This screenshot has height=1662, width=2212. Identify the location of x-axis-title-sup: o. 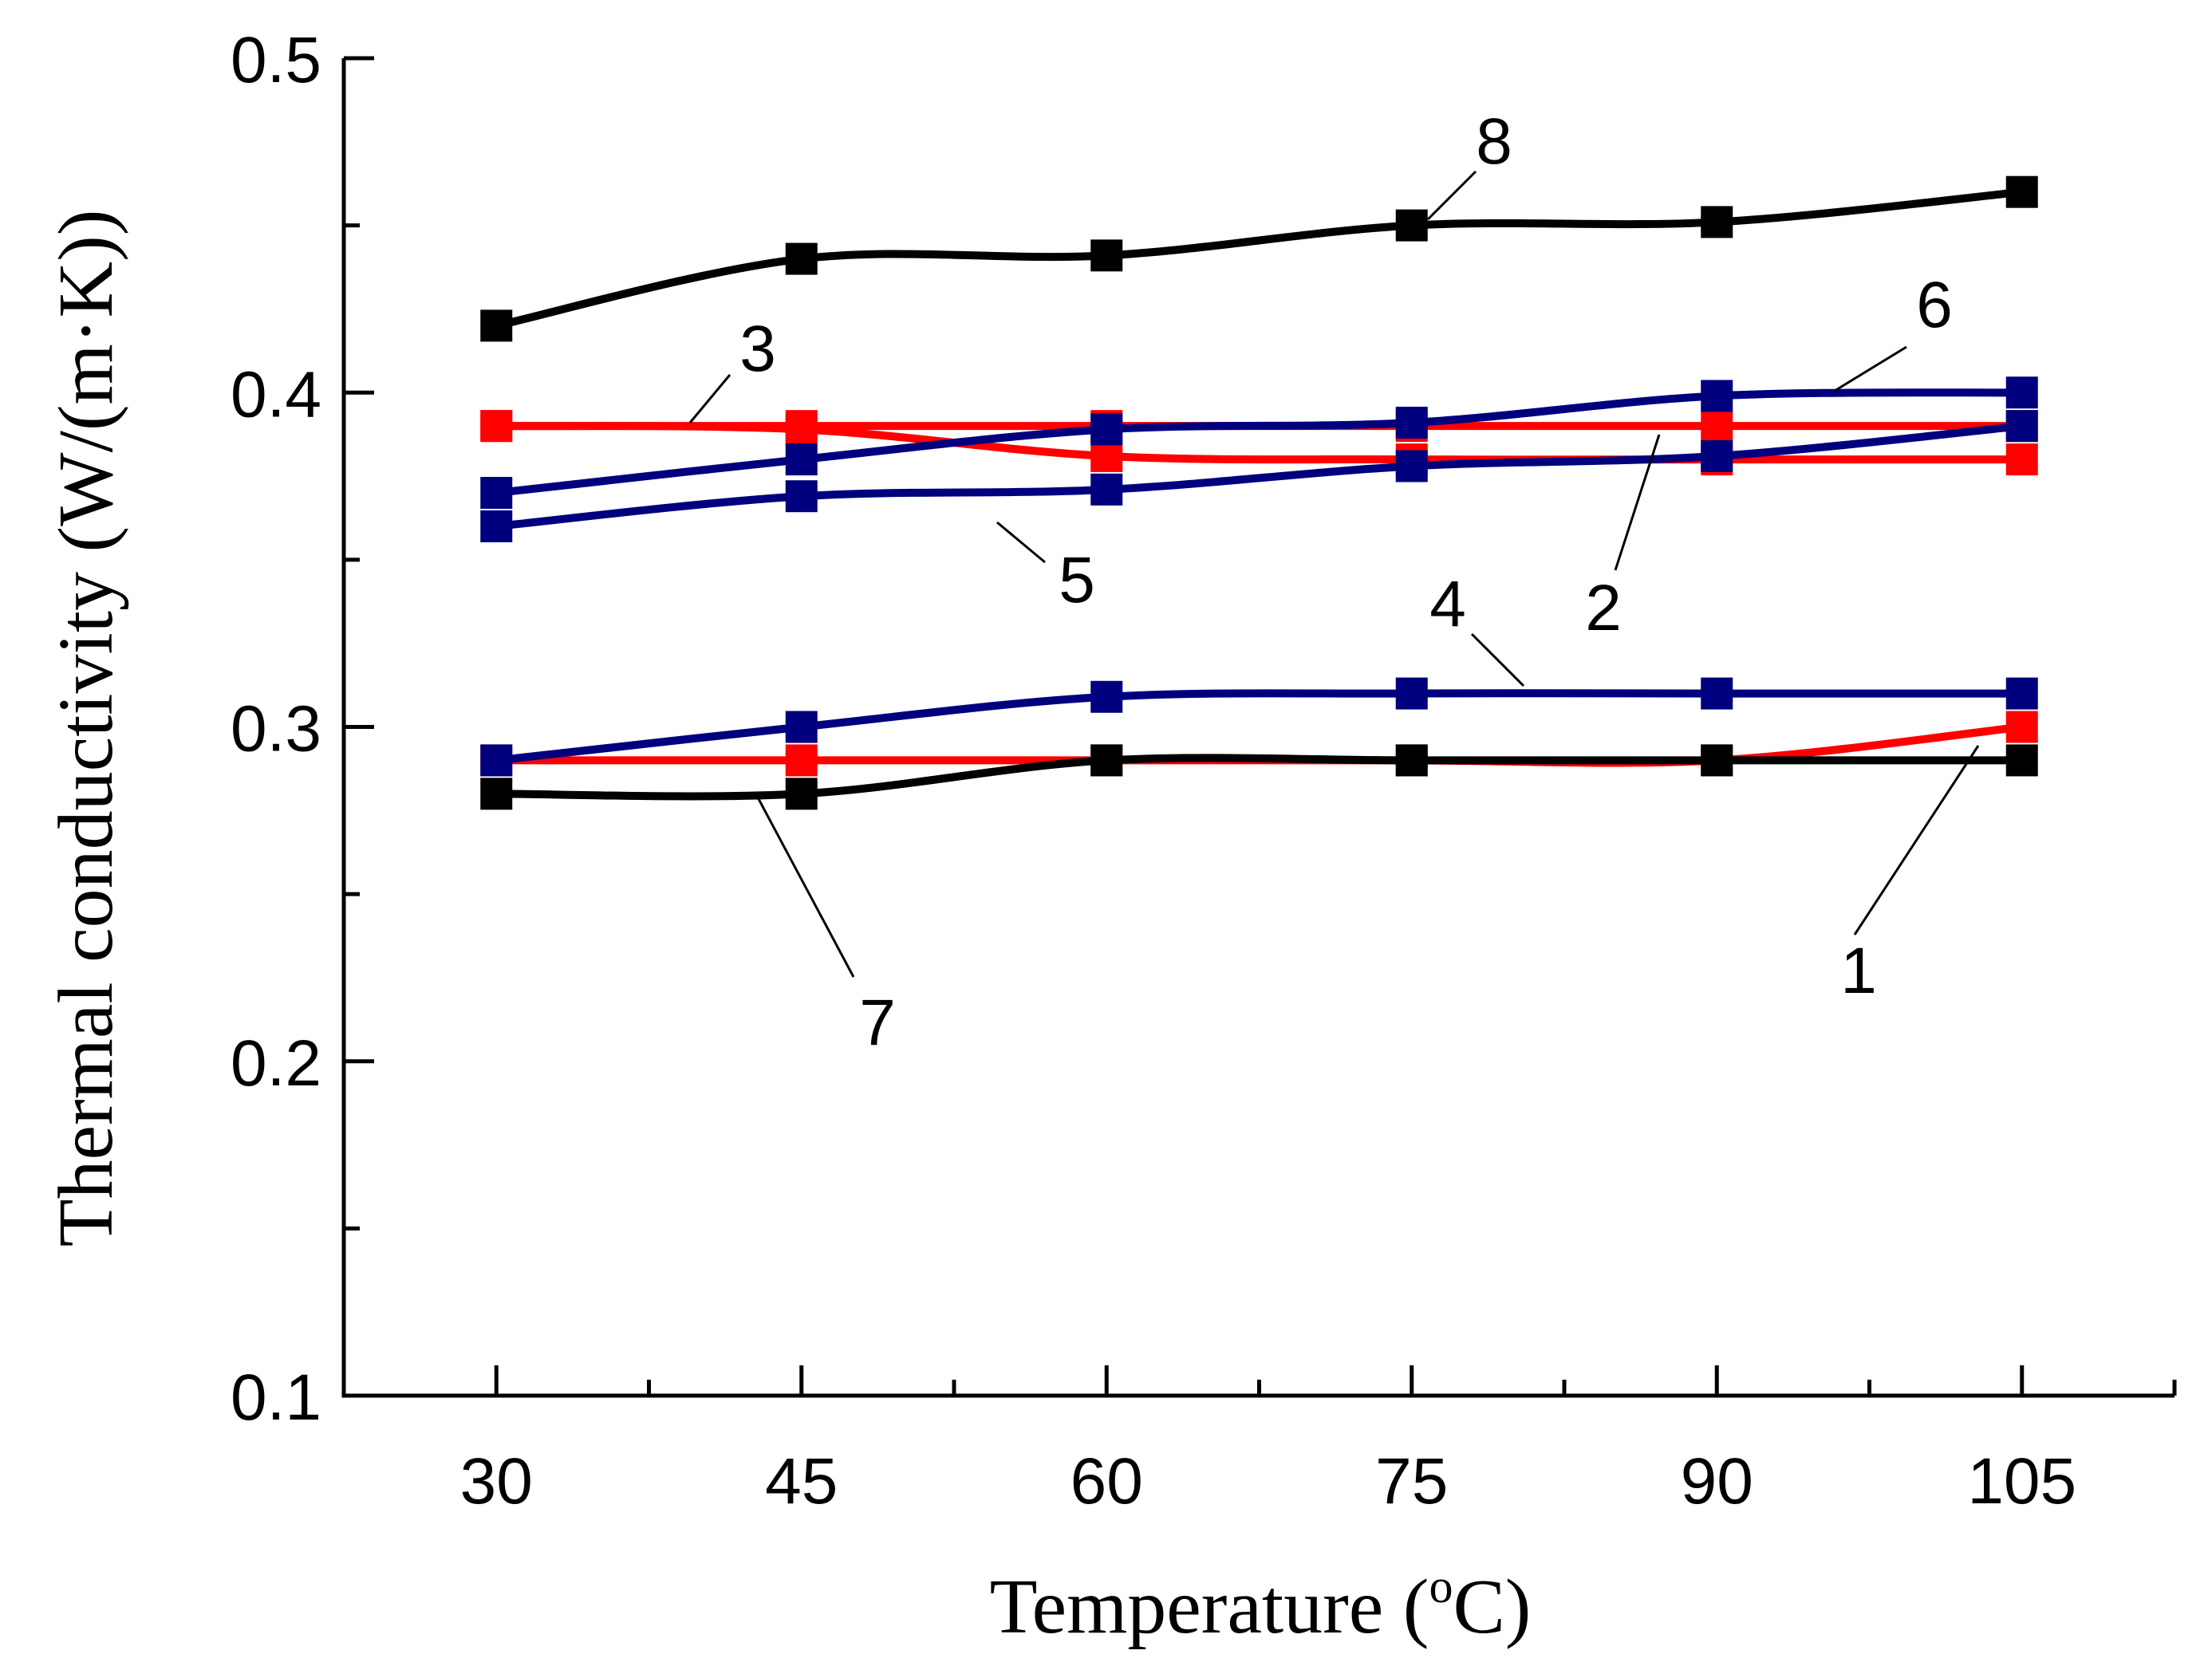
(1441, 1586).